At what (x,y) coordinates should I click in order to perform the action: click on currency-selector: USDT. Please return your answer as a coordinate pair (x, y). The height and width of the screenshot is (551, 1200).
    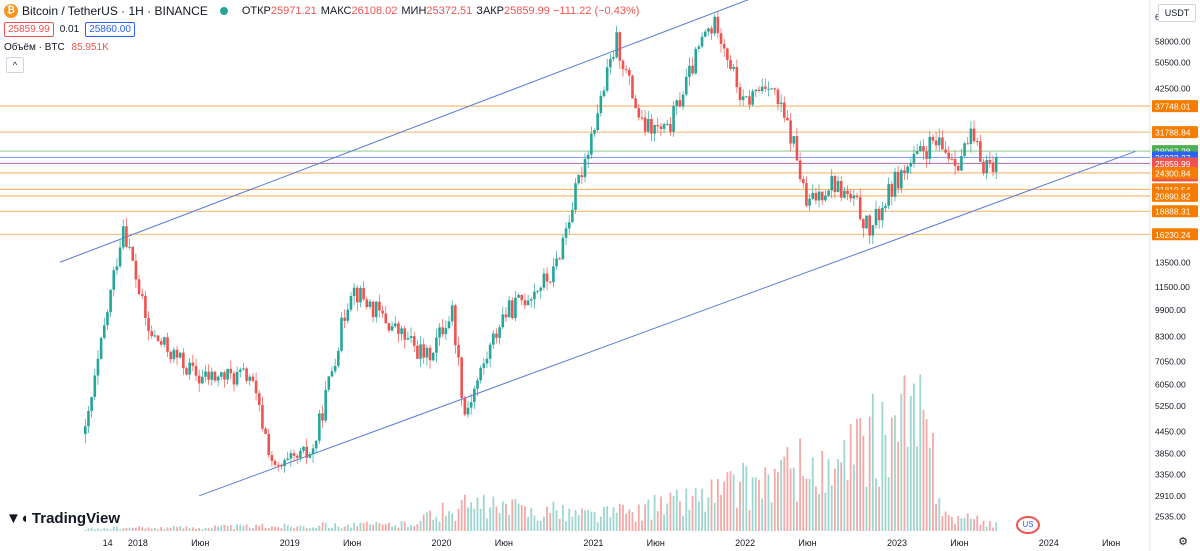
    Looking at the image, I should click on (1177, 13).